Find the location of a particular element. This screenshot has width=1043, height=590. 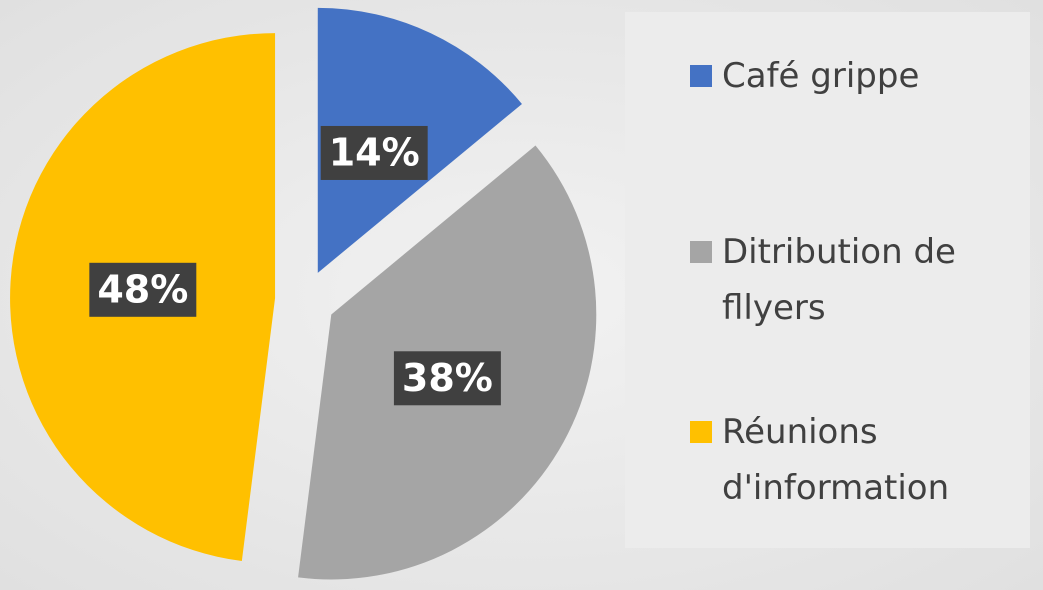

value-label-text: 14% is located at coordinates (374, 152).